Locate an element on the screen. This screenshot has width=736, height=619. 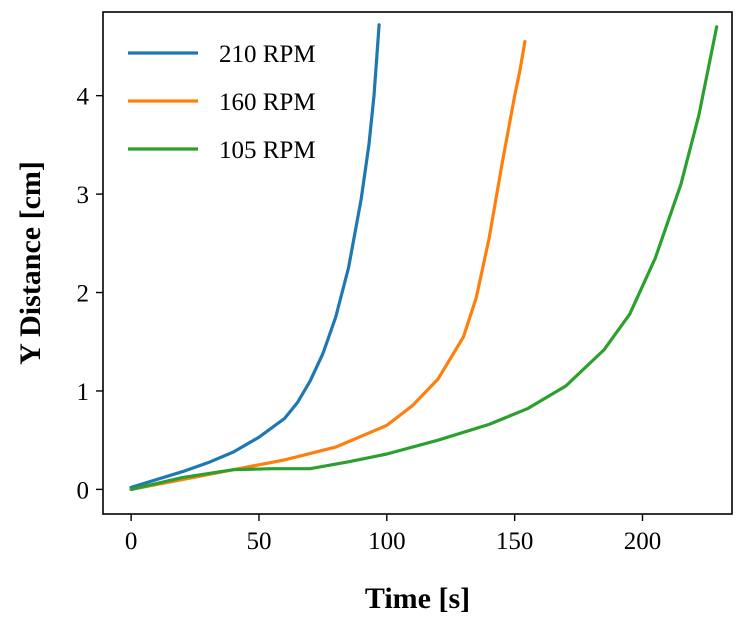
x-tick-label: 100 is located at coordinates (387, 541).